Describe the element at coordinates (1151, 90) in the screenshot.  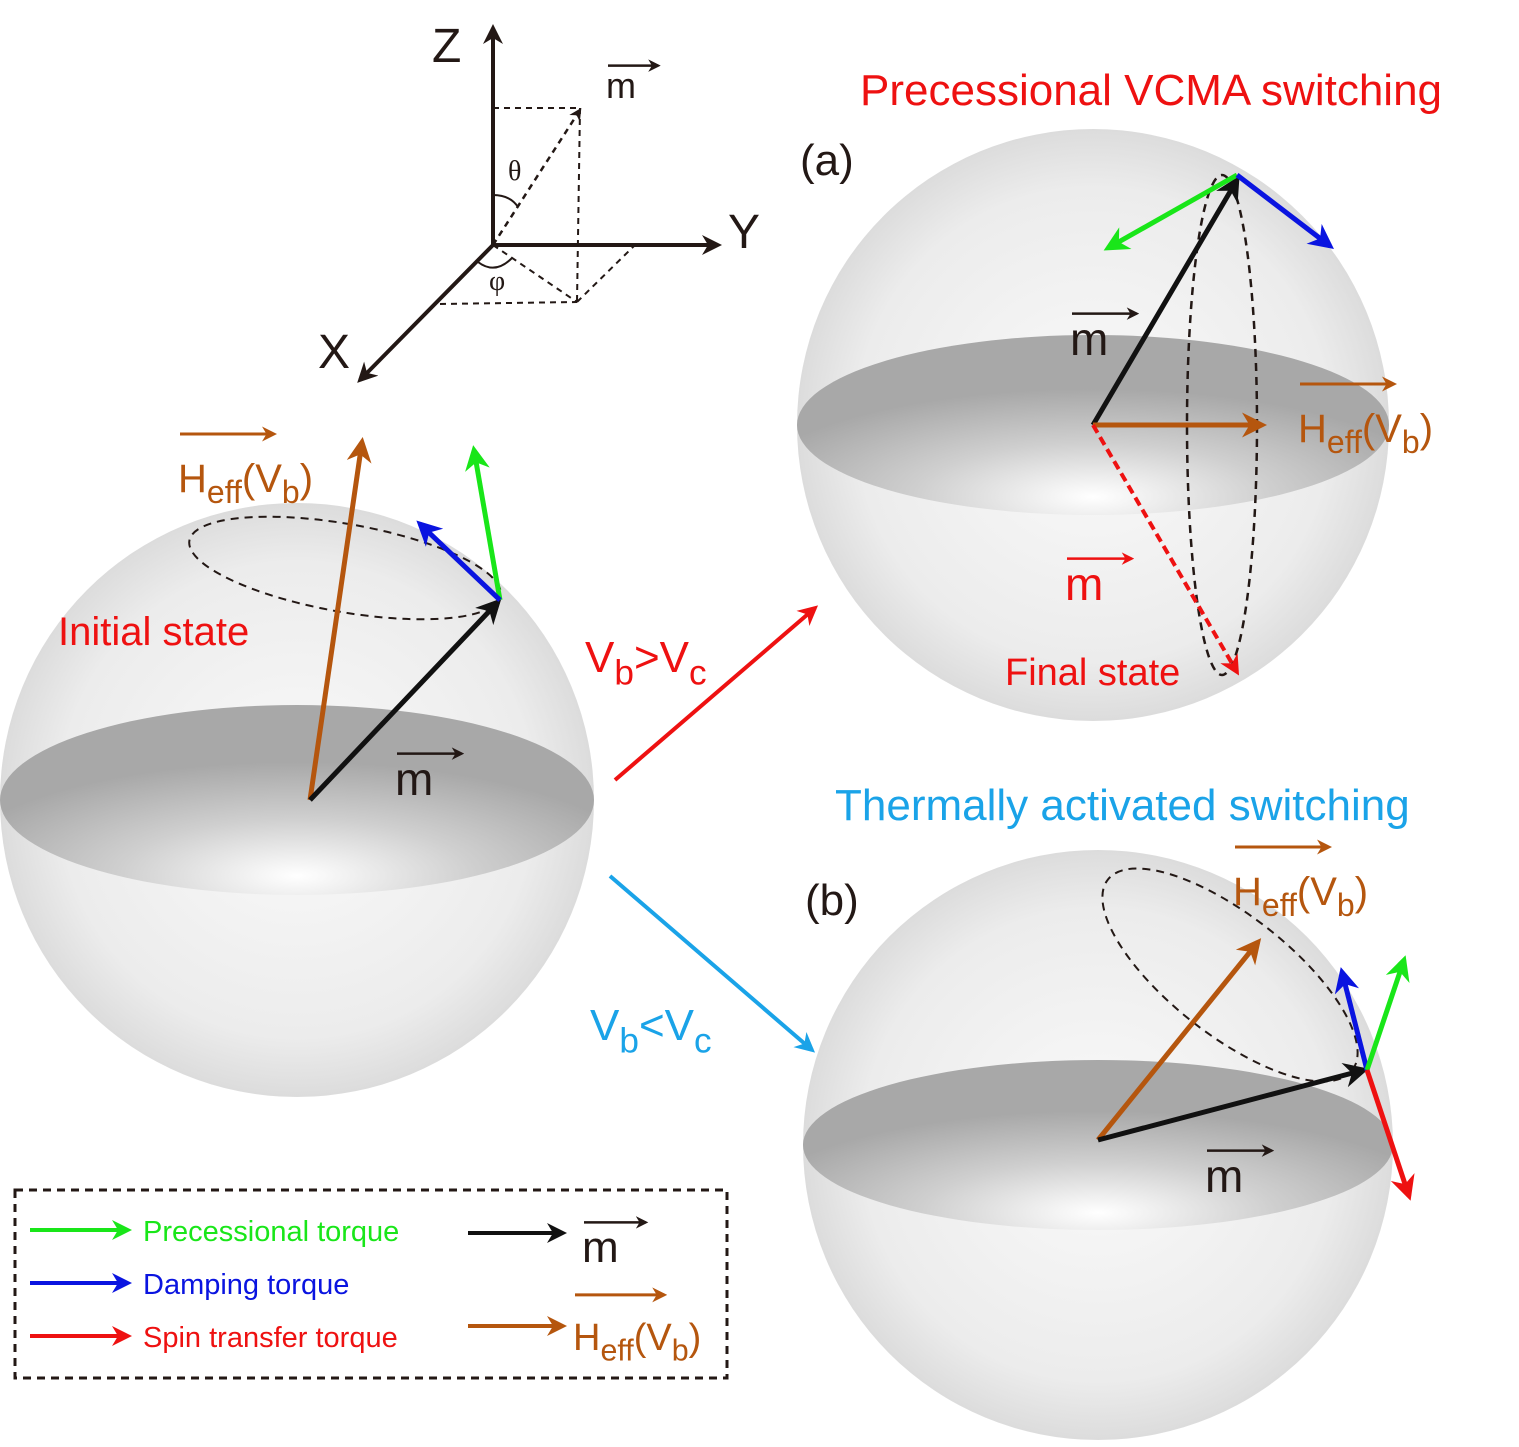
I see `panel-title: Precessional VCMA switching` at that location.